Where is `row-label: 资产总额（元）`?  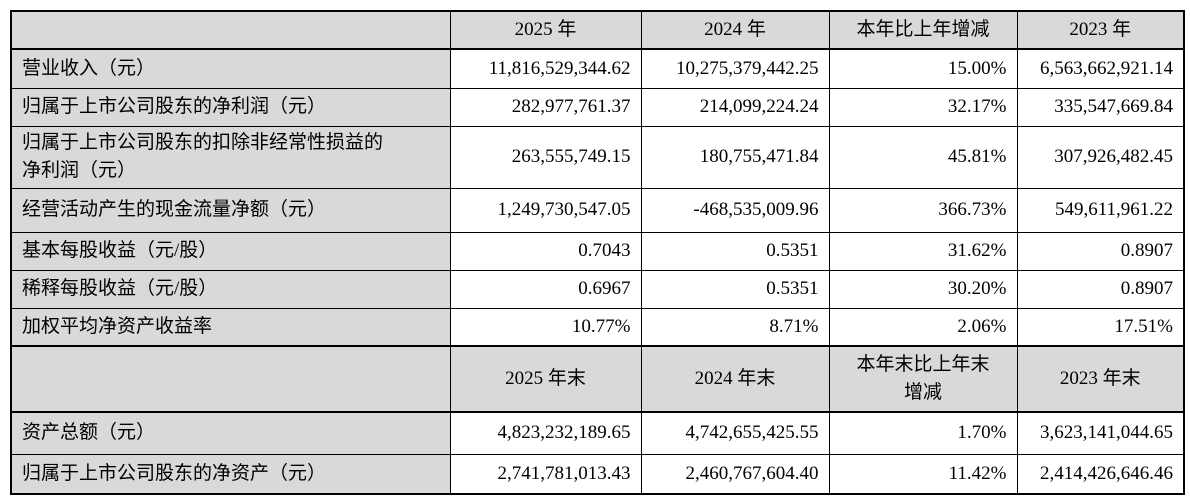
row-label: 资产总额（元） is located at coordinates (230, 433).